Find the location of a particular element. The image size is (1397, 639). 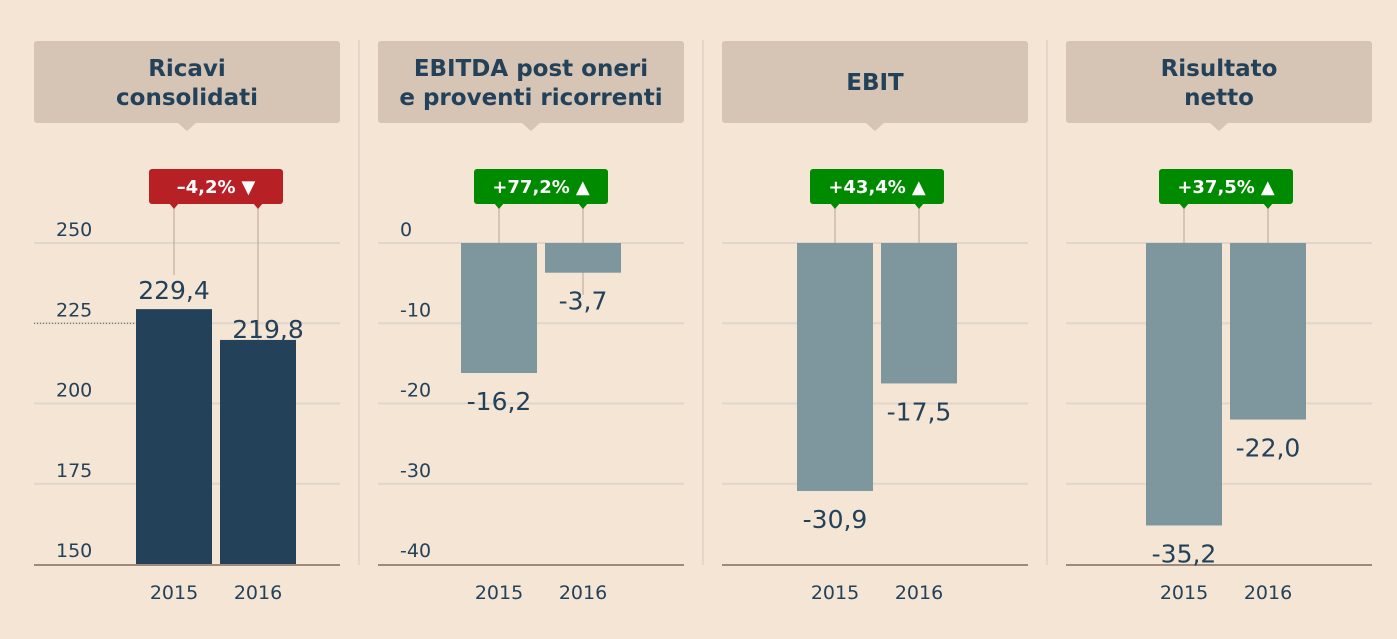

y-tick-label: 250 is located at coordinates (74, 230).